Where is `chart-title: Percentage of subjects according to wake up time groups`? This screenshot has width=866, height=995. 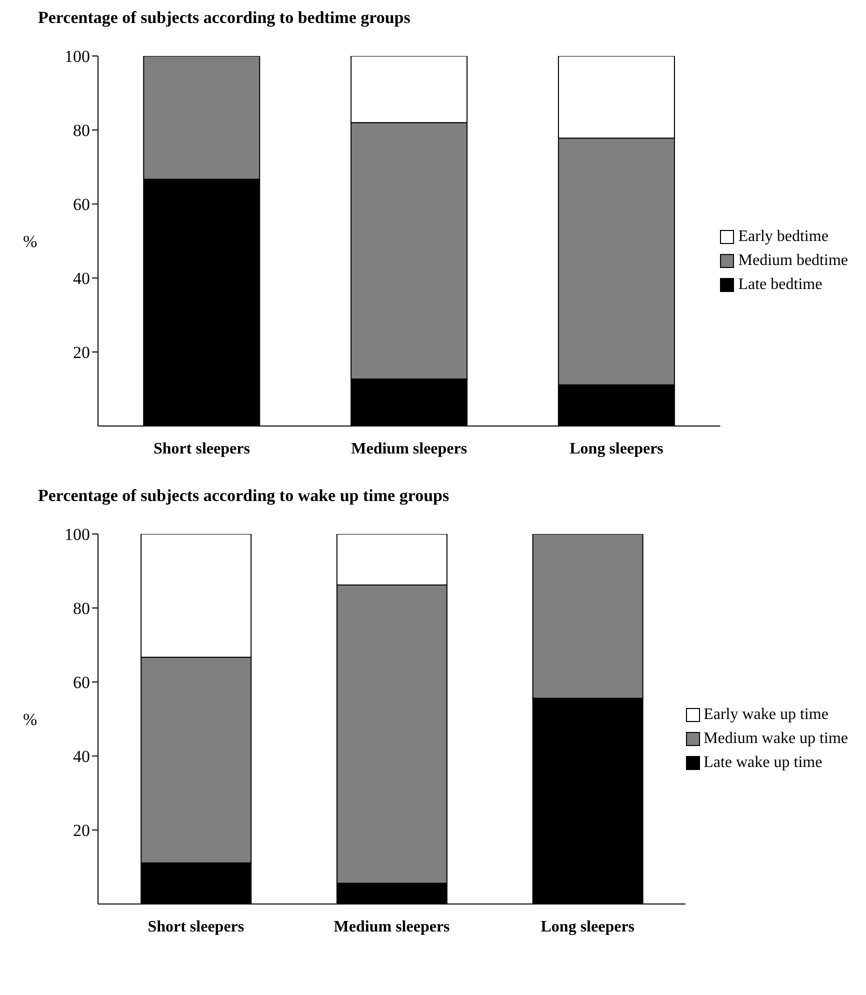
chart-title: Percentage of subjects according to wake up time groups is located at coordinates (243, 496).